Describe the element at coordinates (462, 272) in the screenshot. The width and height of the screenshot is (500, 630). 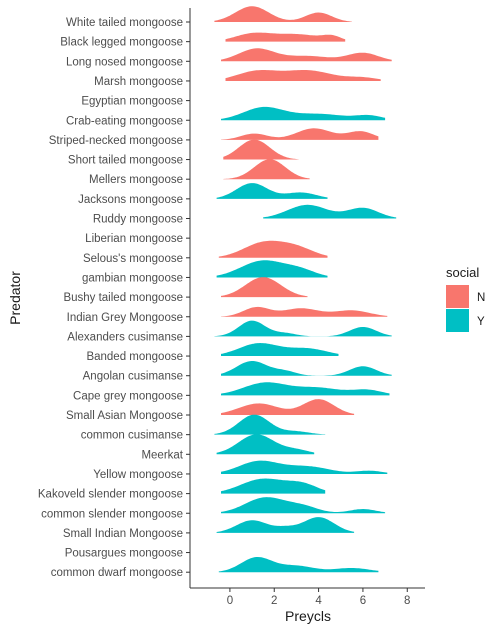
I see `legend-title: social` at that location.